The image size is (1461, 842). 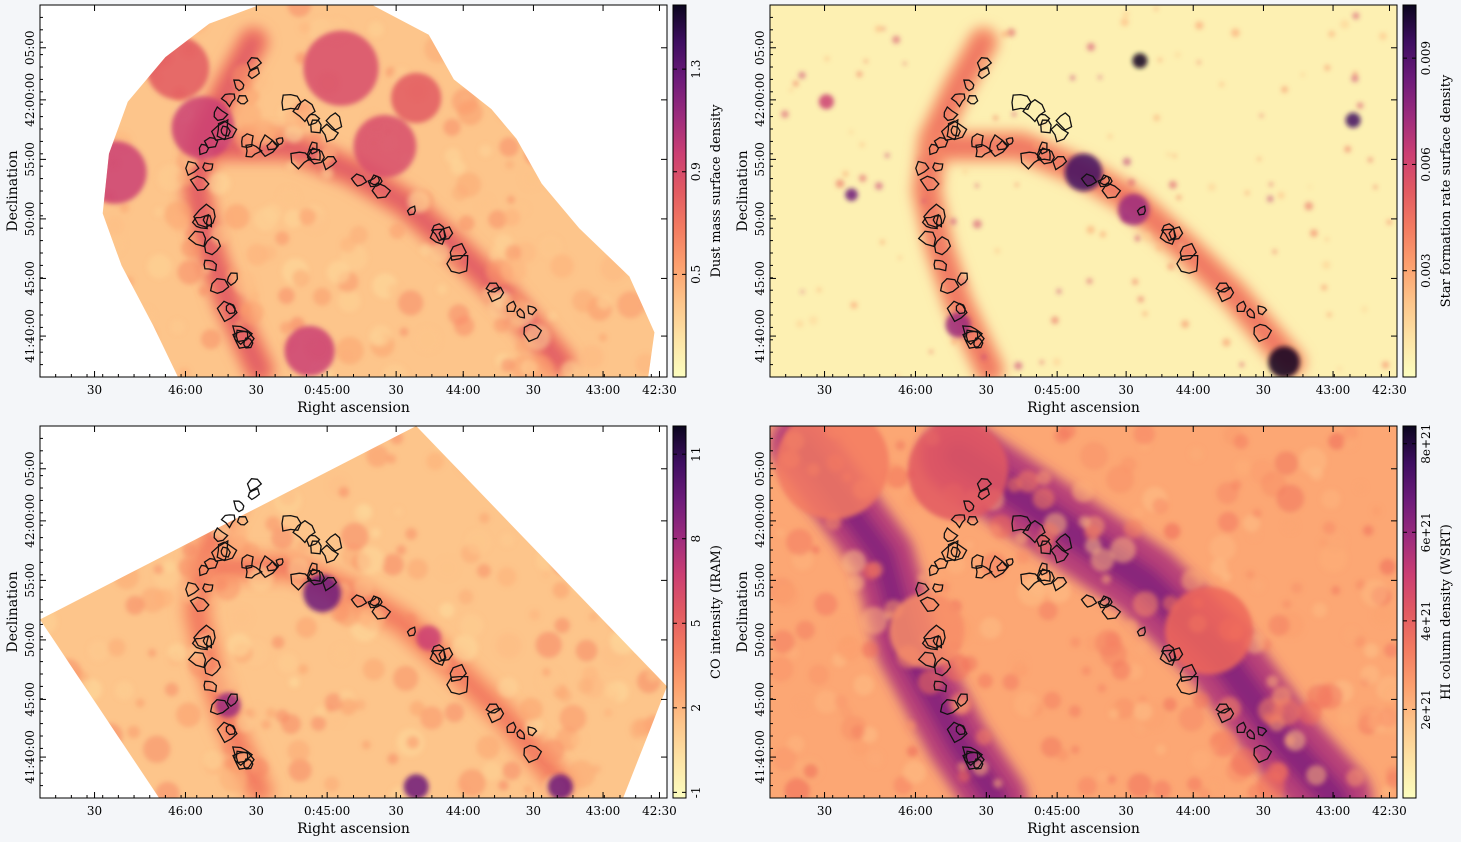 I want to click on colorbar-tick-label: 11, so click(x=696, y=454).